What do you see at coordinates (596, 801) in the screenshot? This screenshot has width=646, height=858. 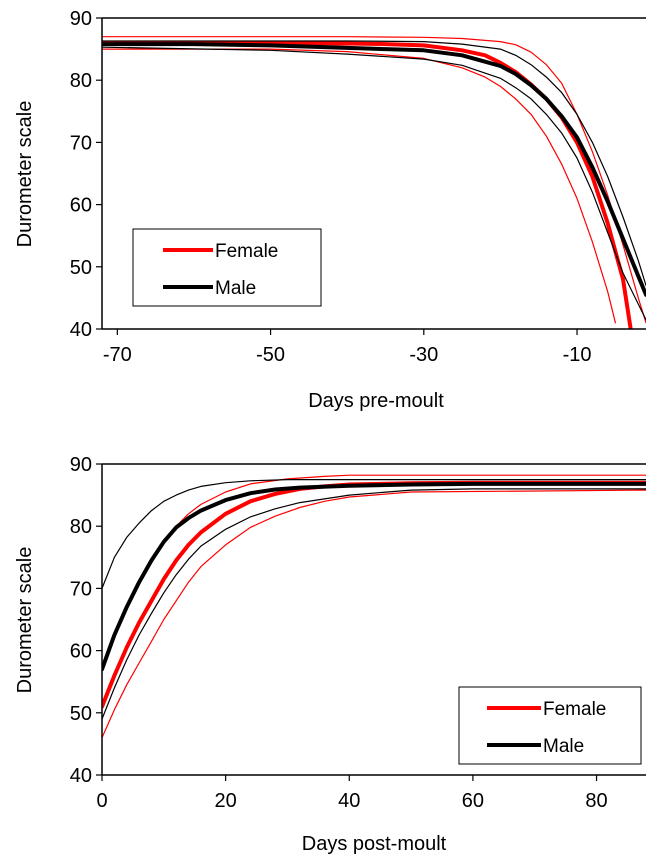 I see `x-tick-label: 80` at bounding box center [596, 801].